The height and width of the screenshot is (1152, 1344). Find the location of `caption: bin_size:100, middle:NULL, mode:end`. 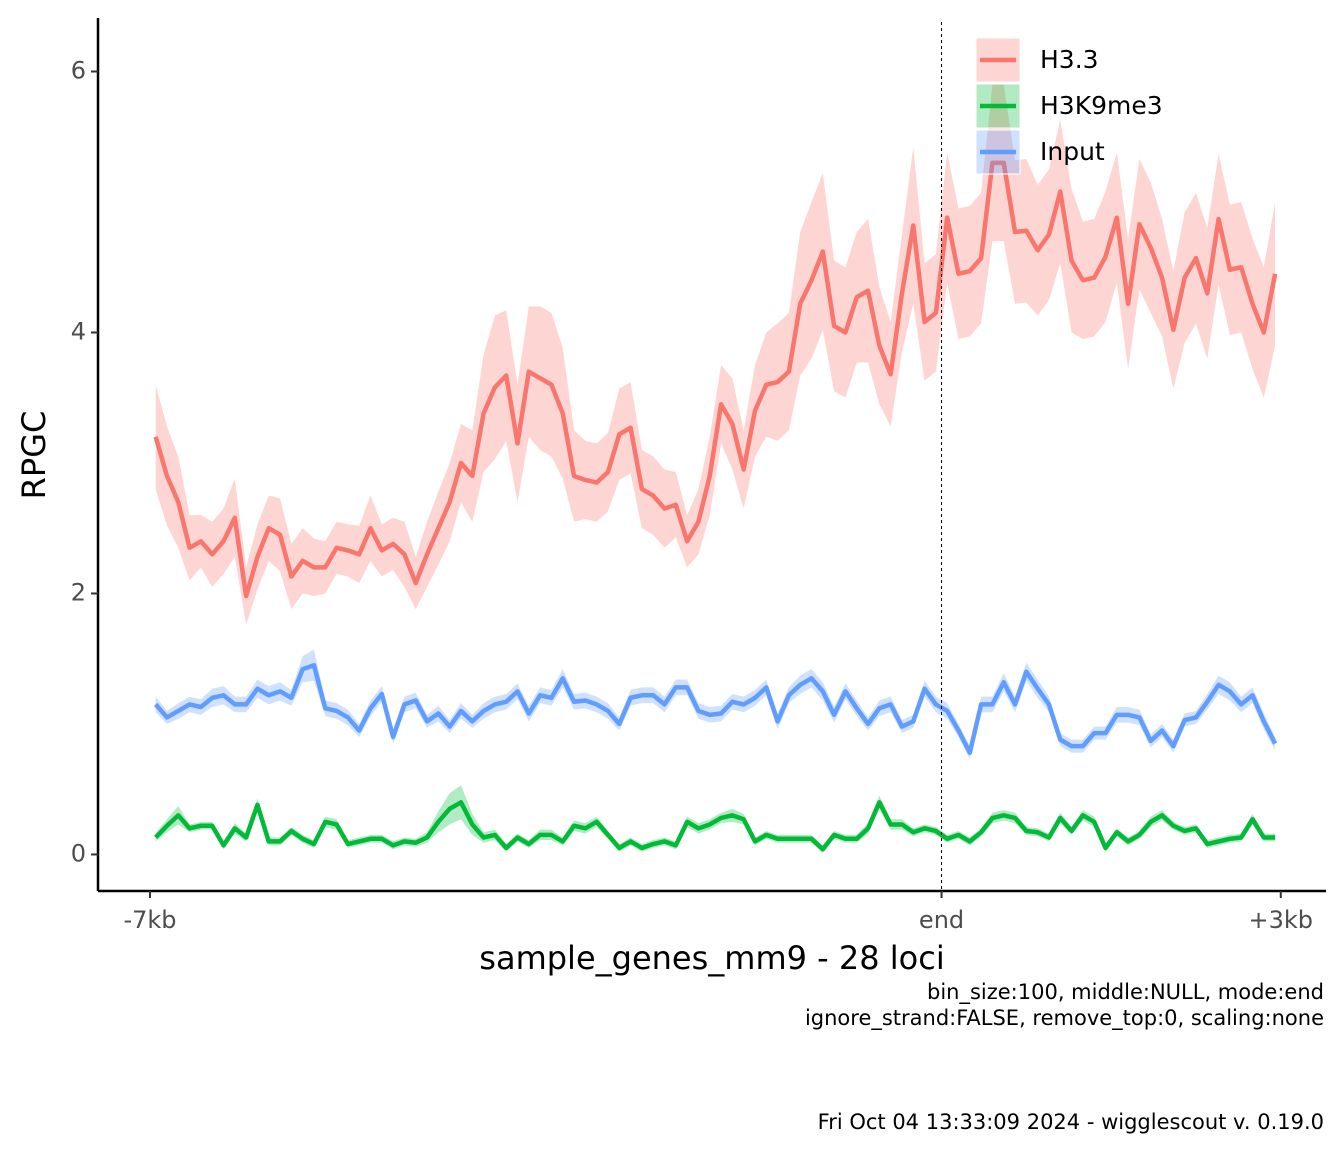

caption: bin_size:100, middle:NULL, mode:end is located at coordinates (1125, 992).